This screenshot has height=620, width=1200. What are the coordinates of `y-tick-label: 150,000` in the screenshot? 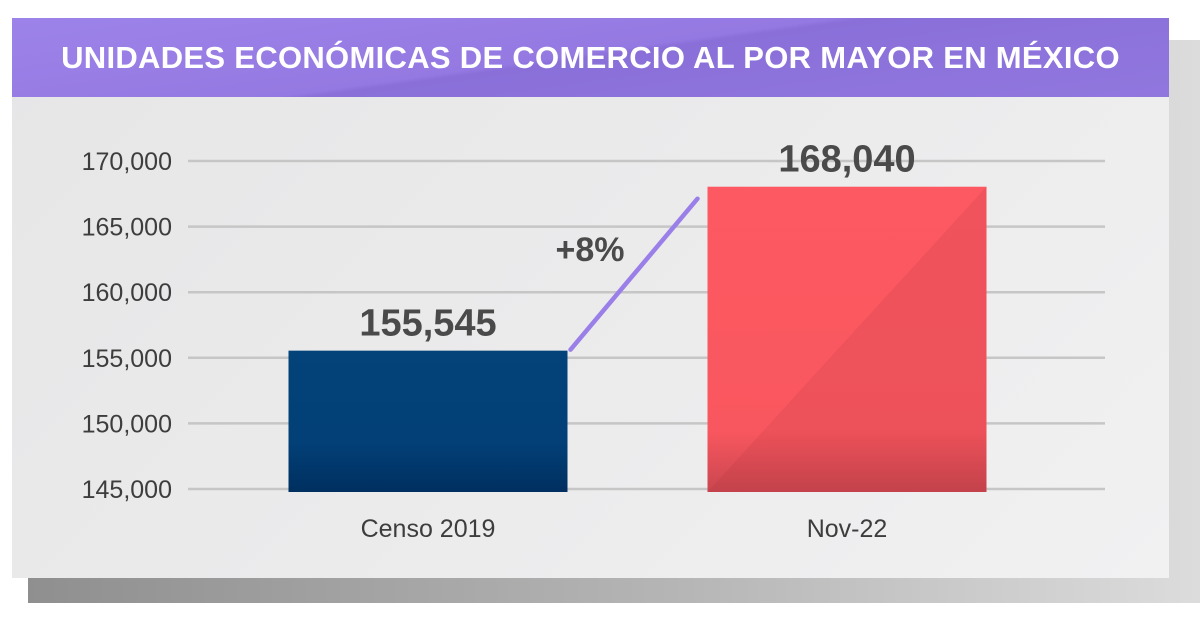 It's located at (127, 424).